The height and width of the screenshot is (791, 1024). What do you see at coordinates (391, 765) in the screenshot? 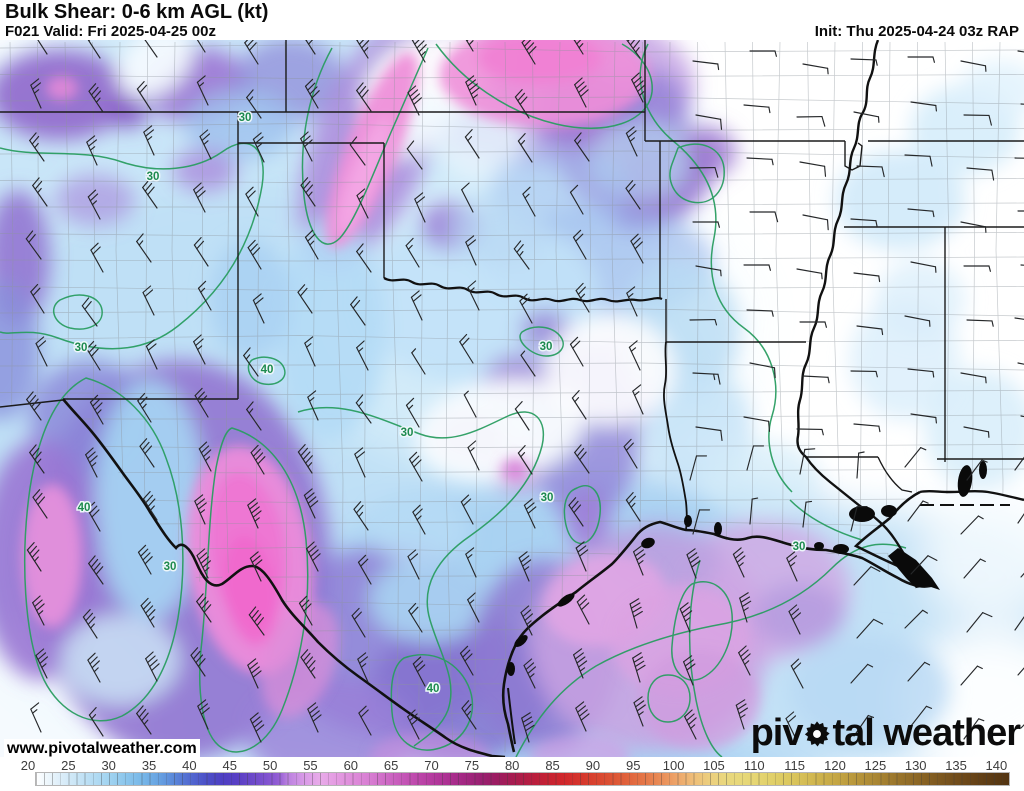
I see `colorbar-tick: 65` at bounding box center [391, 765].